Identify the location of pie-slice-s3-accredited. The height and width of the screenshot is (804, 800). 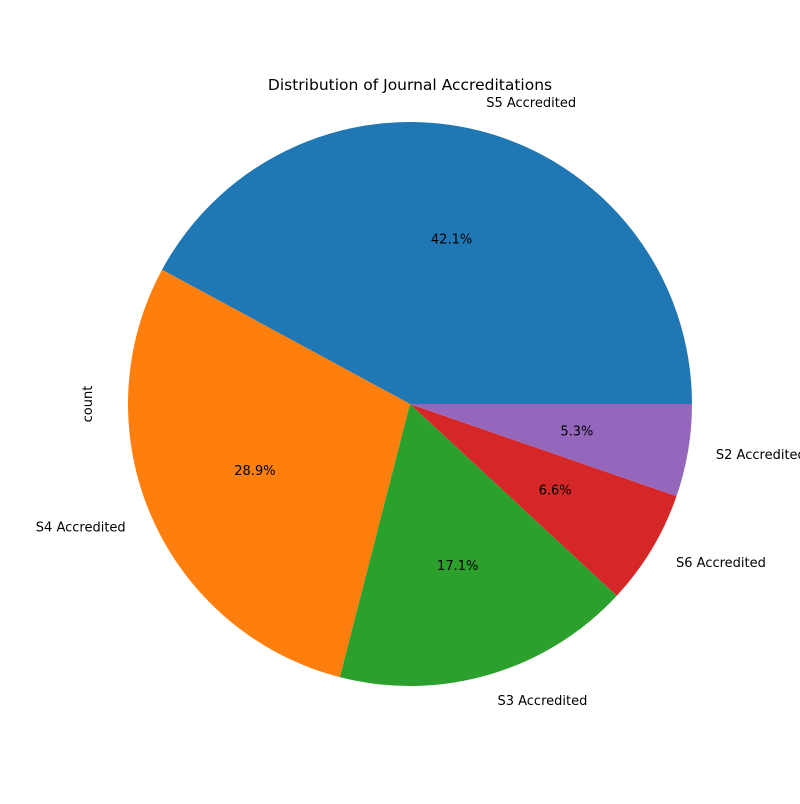
(478, 545).